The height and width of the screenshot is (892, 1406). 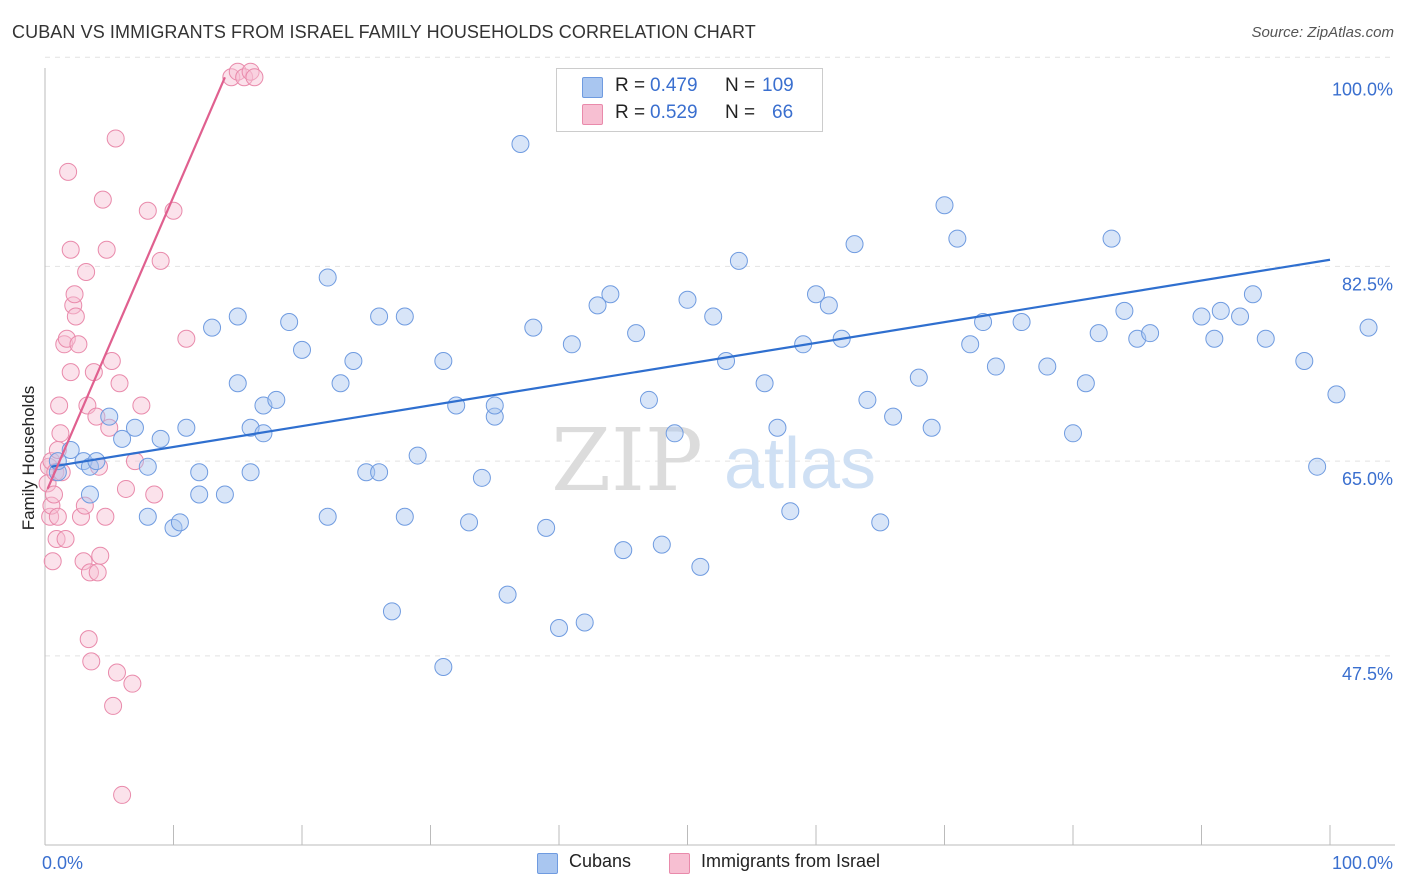 I want to click on watermark-atlas: atlas, so click(x=800, y=464).